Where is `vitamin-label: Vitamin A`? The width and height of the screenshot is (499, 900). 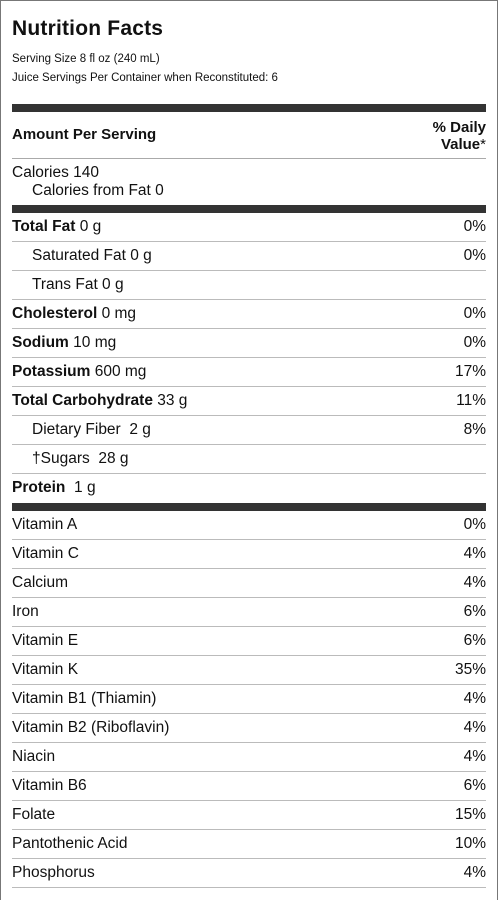
vitamin-label: Vitamin A is located at coordinates (45, 524).